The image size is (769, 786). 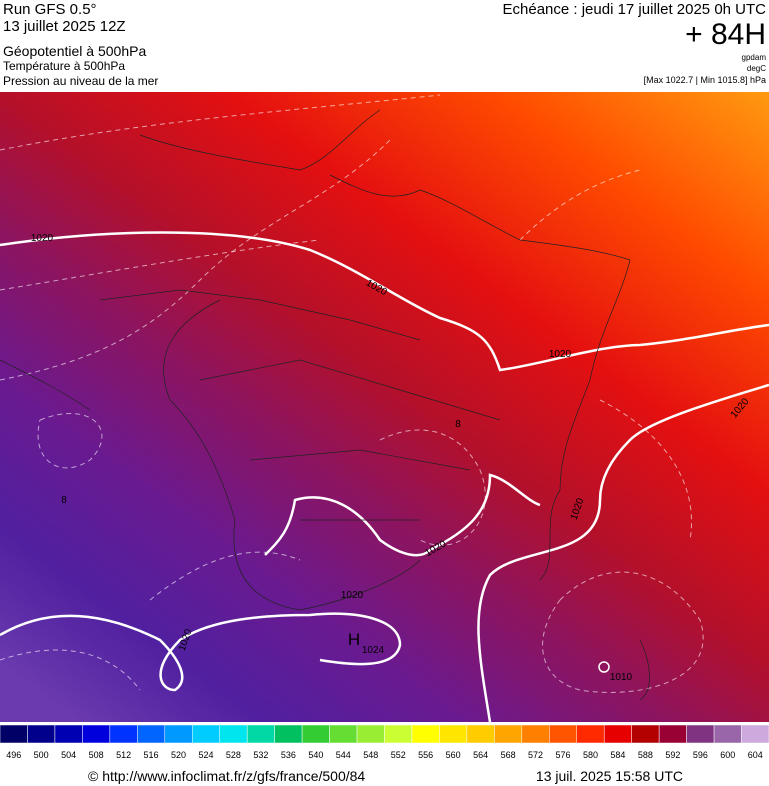 I want to click on unit-temperature: degC, so click(x=756, y=68).